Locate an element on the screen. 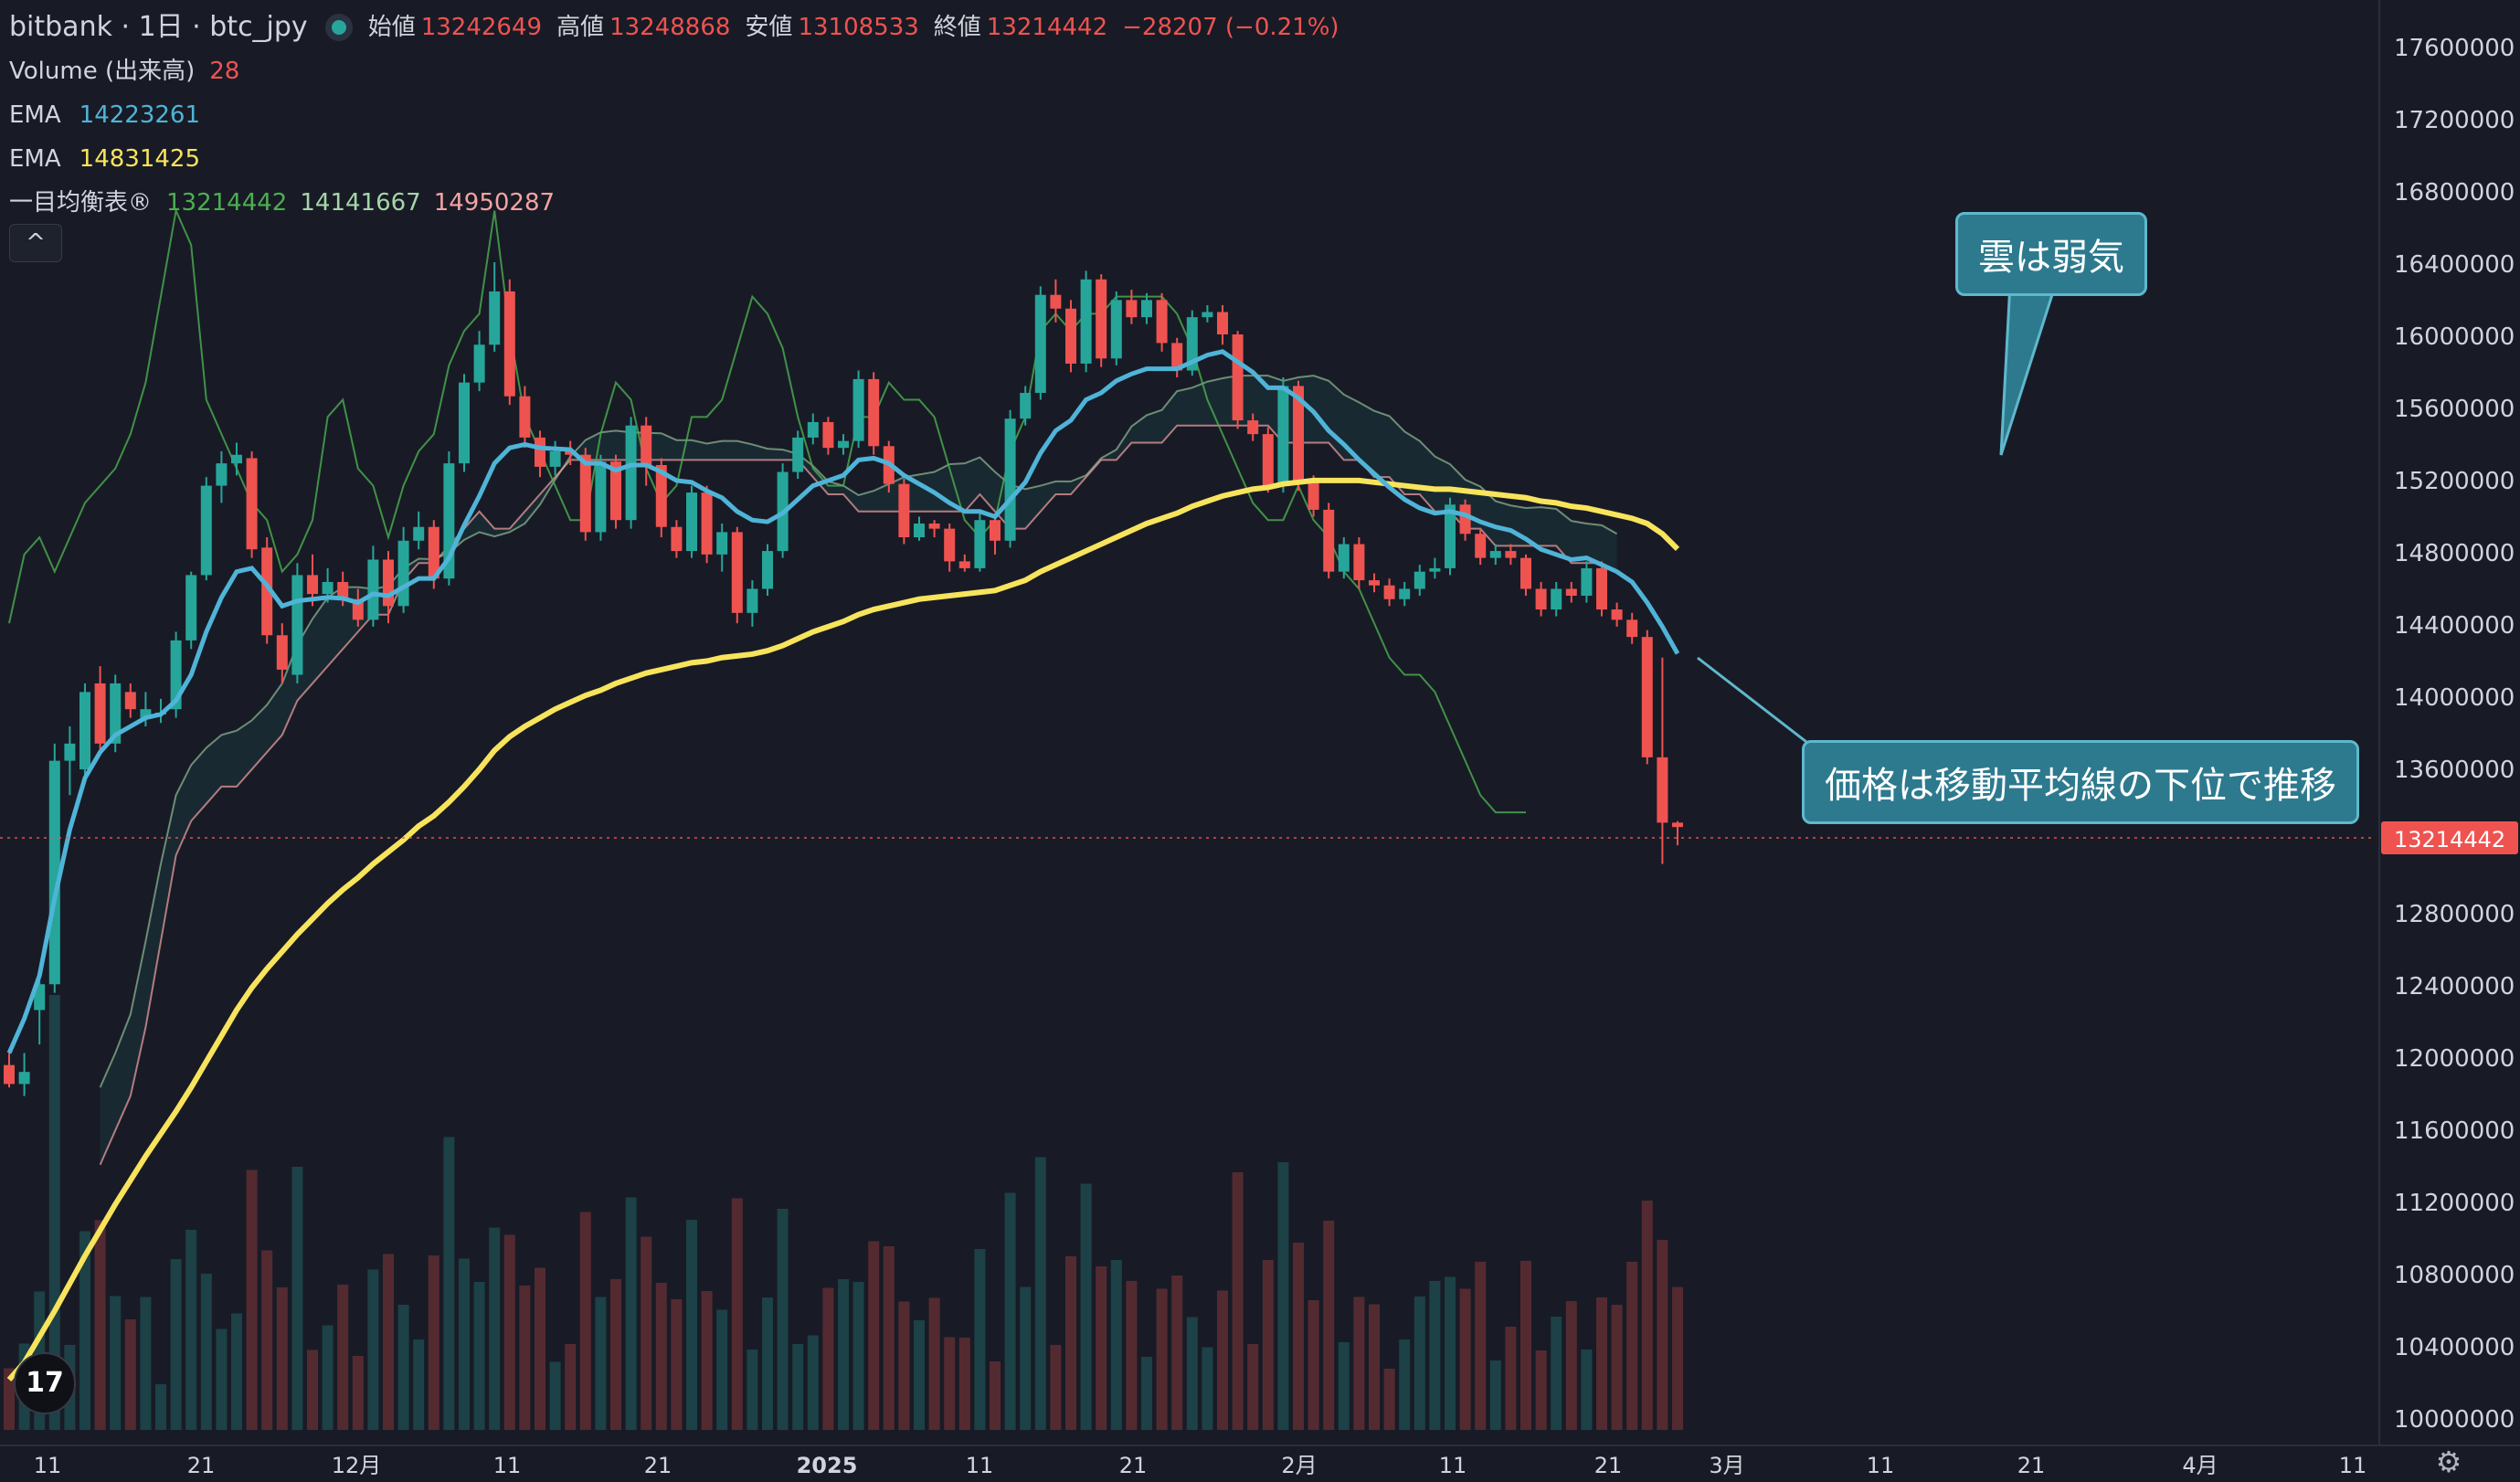  ichimoku-legend: 一目均衡表® 13214442 14141667 14950287 is located at coordinates (674, 203).